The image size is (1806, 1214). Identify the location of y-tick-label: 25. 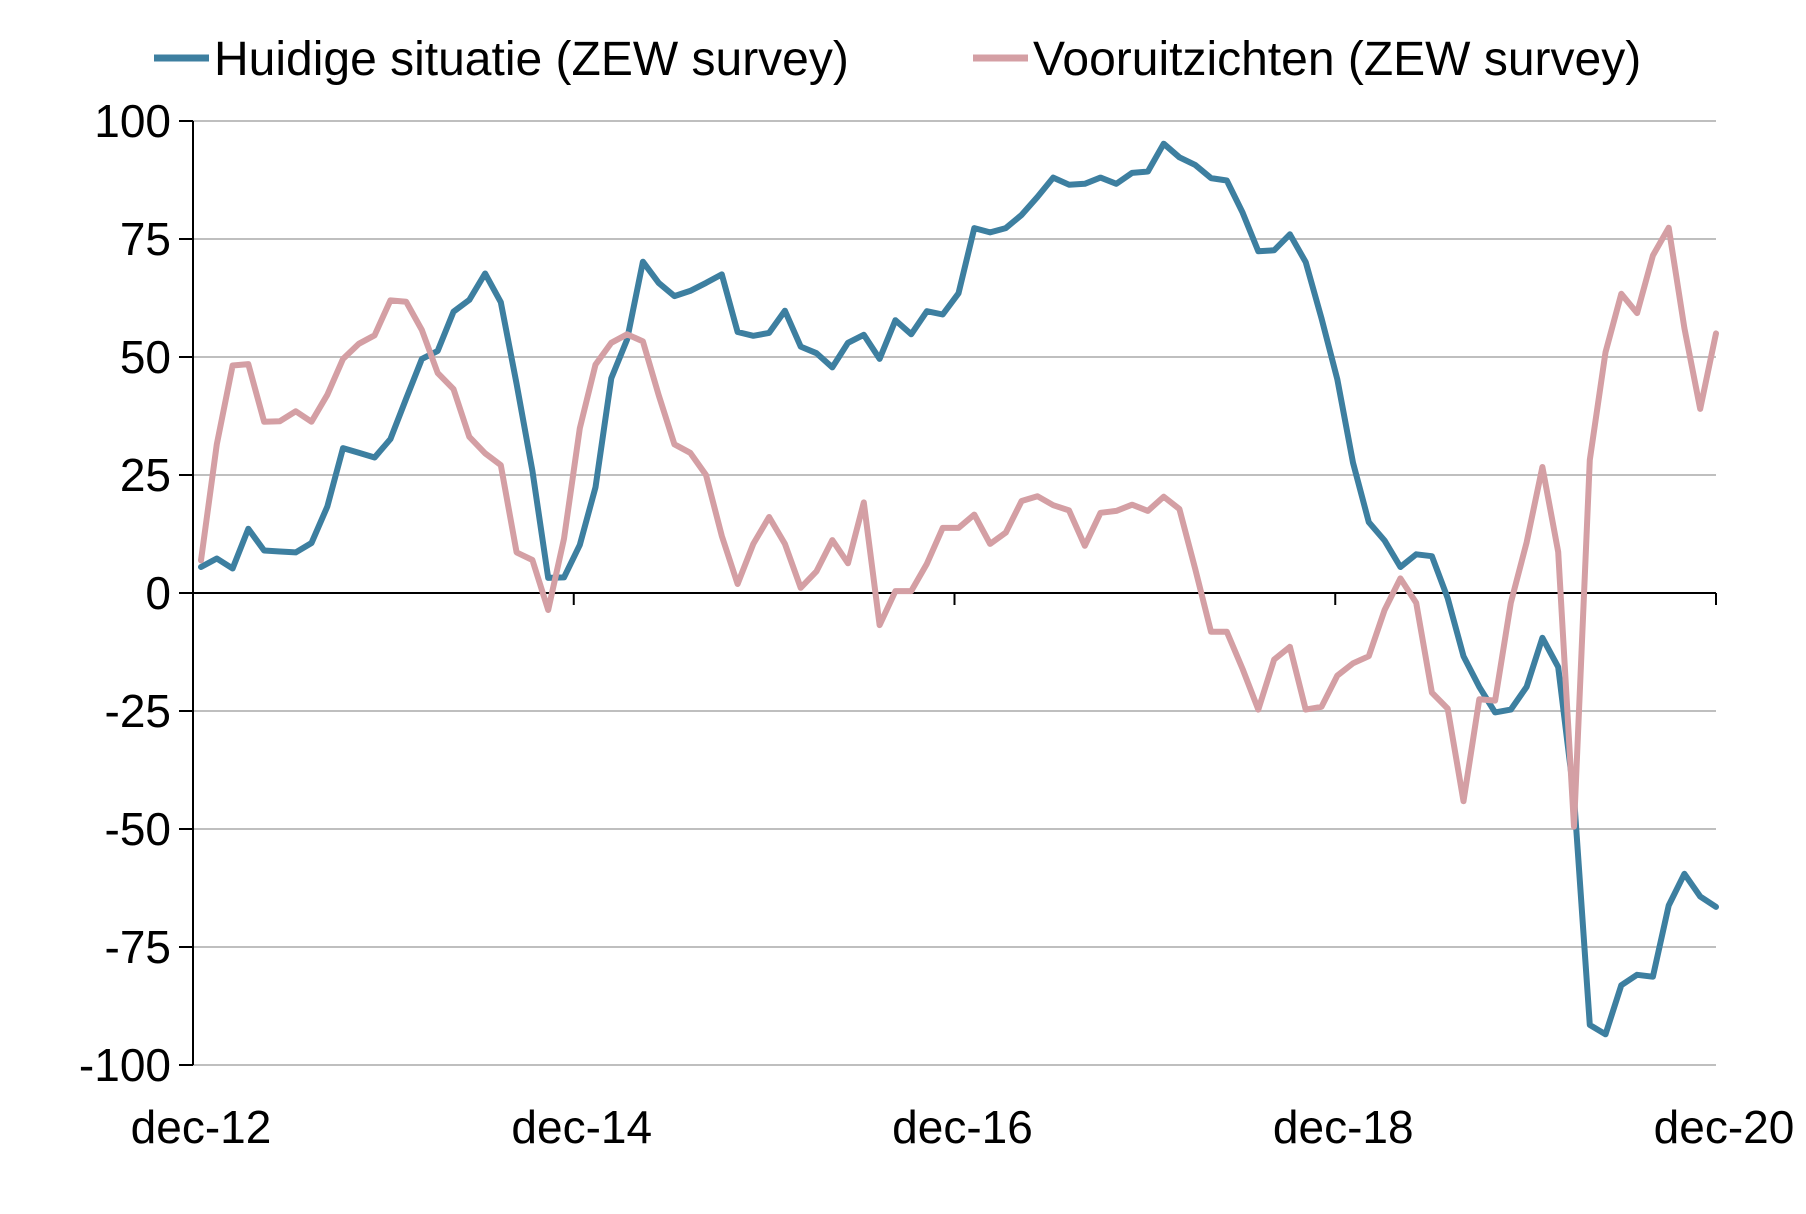
(145, 475).